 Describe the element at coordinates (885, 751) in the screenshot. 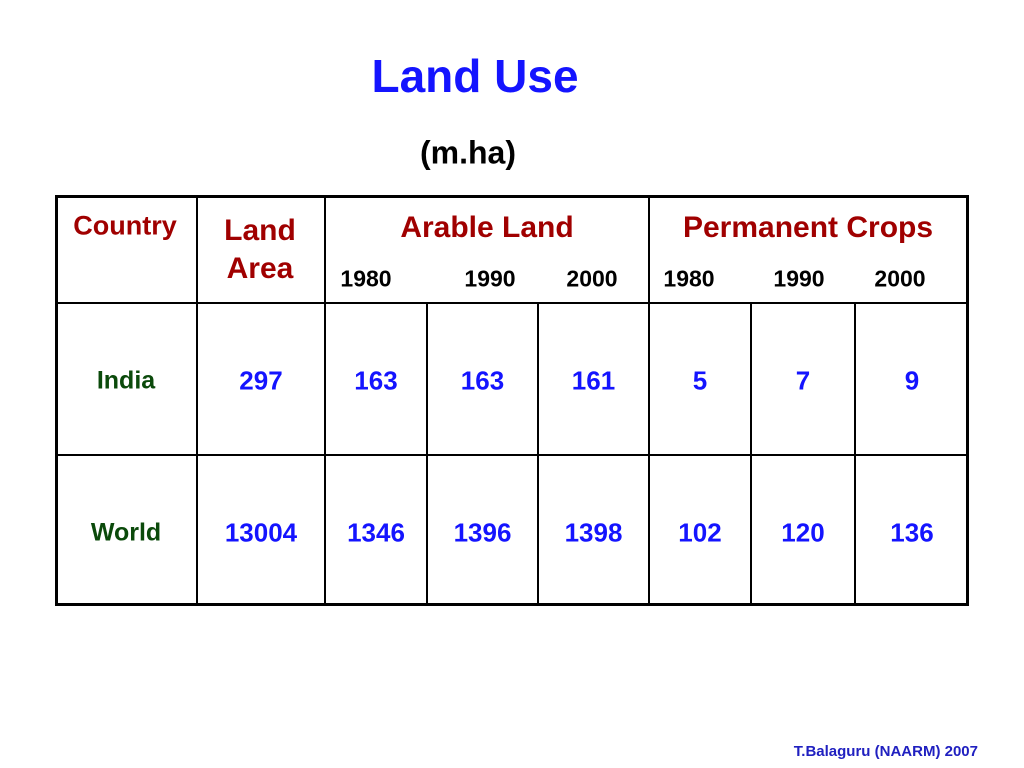

I see `footer: T.Balaguru (NAARM) 2007` at that location.